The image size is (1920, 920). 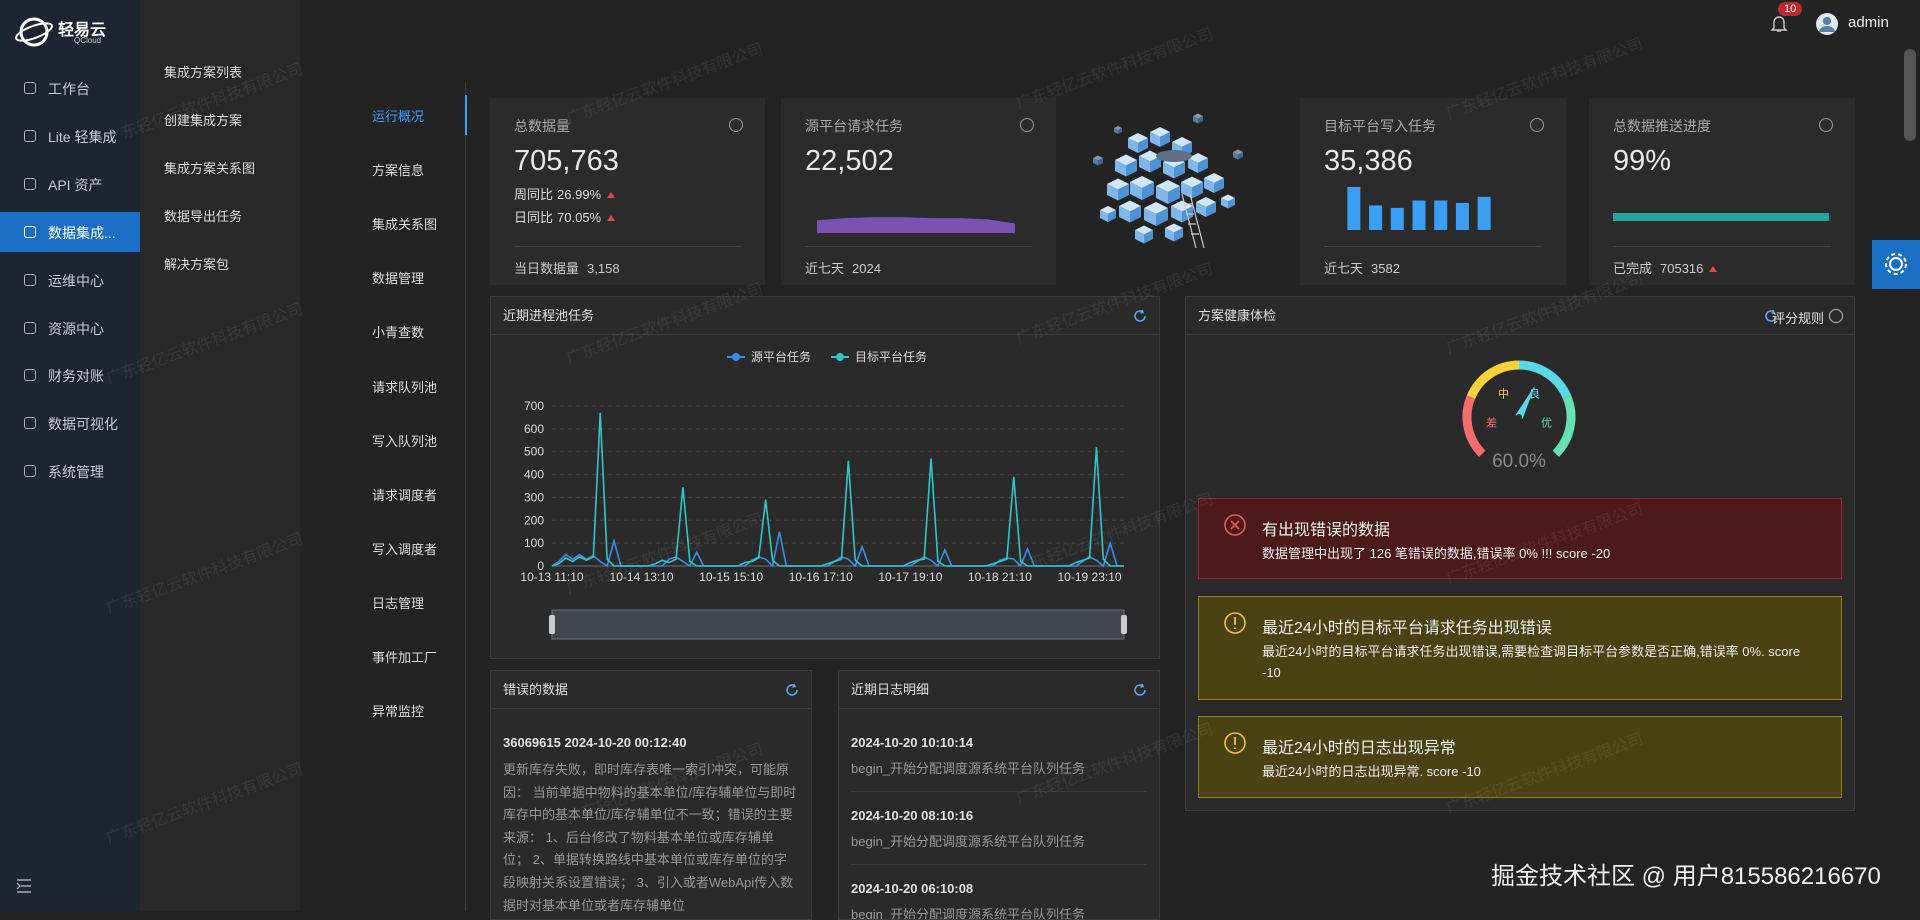 What do you see at coordinates (837, 489) in the screenshot?
I see `series-line` at bounding box center [837, 489].